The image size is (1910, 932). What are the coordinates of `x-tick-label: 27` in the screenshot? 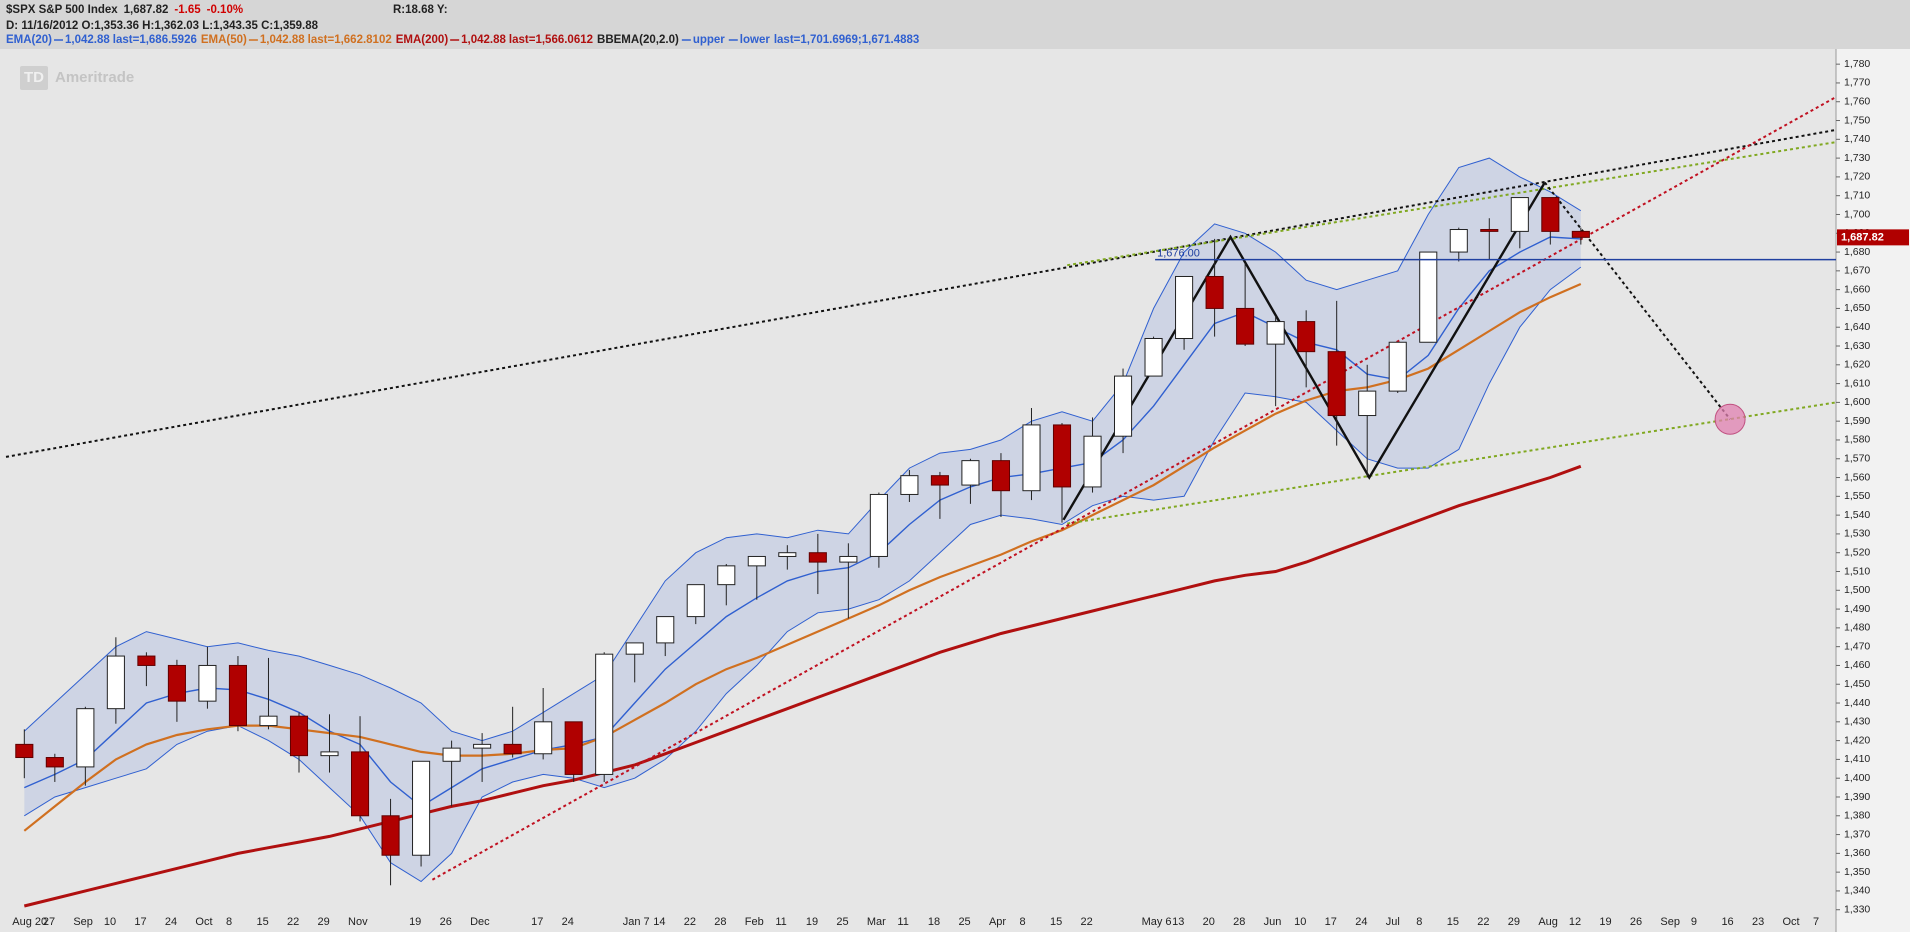 It's located at (49, 922).